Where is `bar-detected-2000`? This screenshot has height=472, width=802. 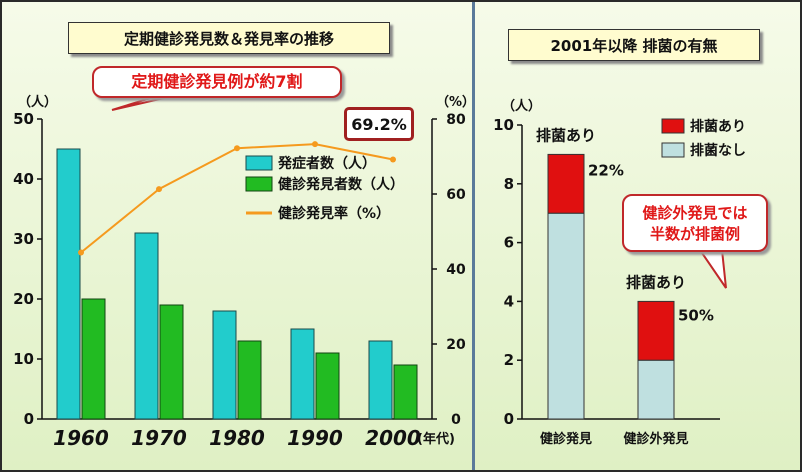 bar-detected-2000 is located at coordinates (405, 392).